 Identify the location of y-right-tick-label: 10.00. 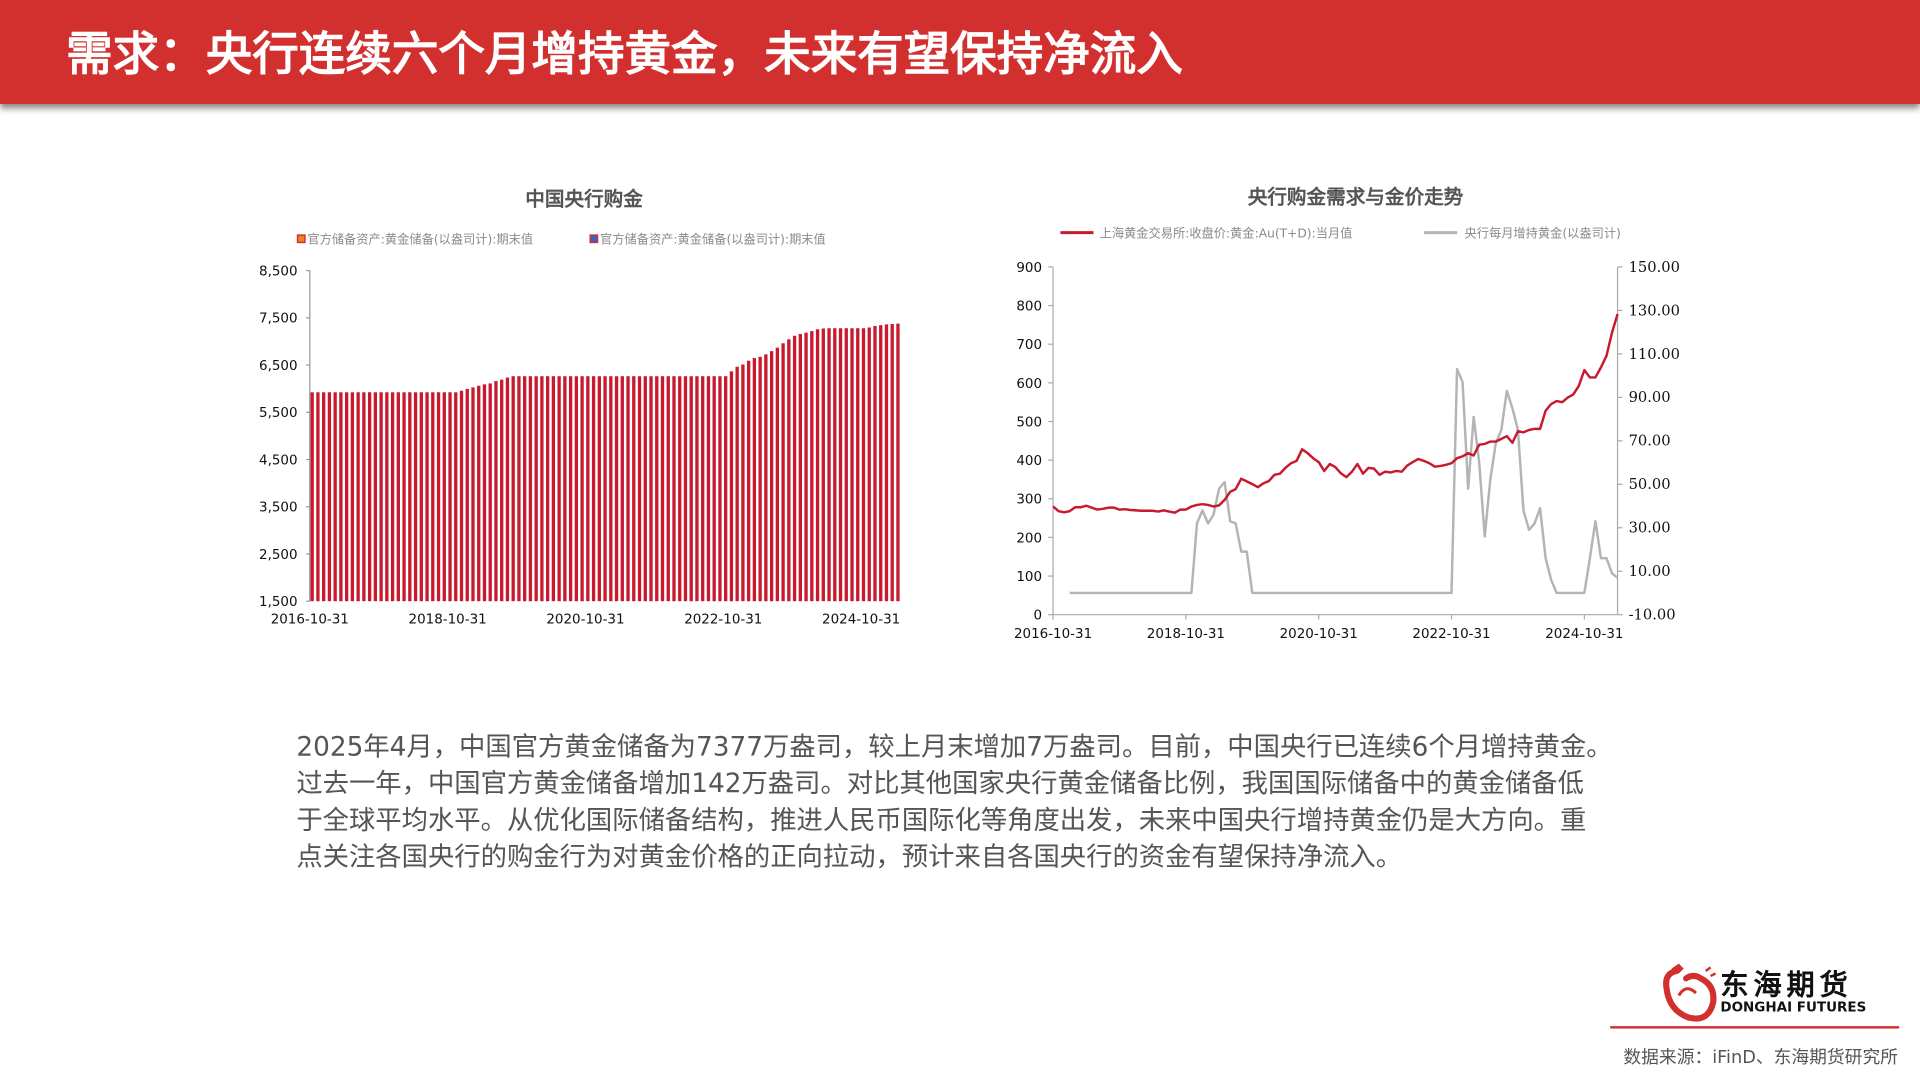
(1650, 571).